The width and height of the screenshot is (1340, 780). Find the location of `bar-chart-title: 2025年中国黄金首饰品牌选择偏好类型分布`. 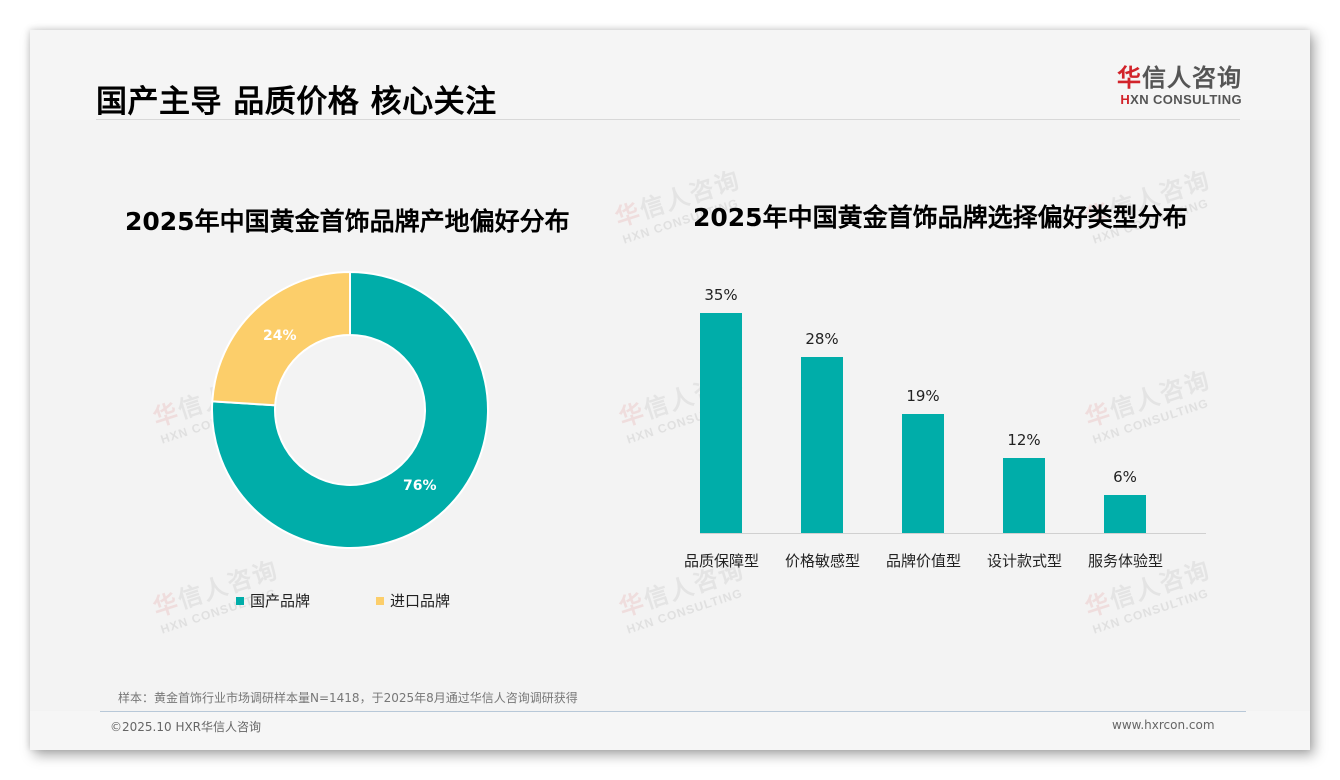

bar-chart-title: 2025年中国黄金首饰品牌选择偏好类型分布 is located at coordinates (940, 217).